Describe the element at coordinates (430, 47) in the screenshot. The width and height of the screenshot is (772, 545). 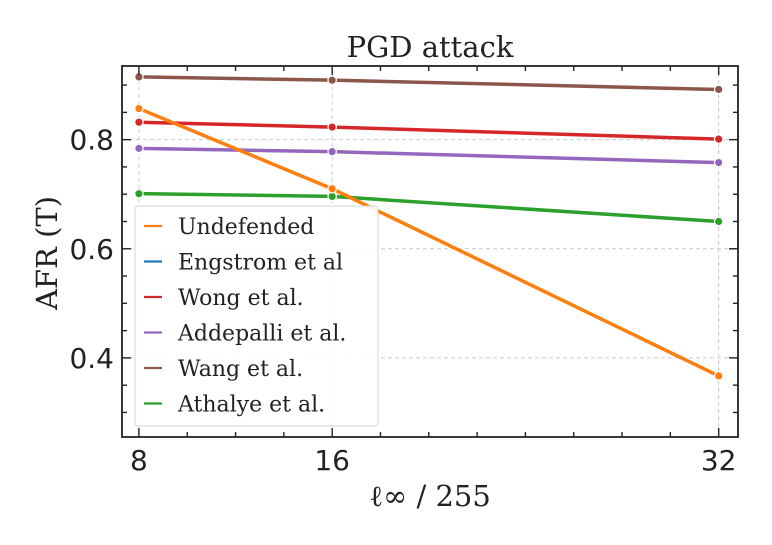
I see `chart-title: PGD attack` at that location.